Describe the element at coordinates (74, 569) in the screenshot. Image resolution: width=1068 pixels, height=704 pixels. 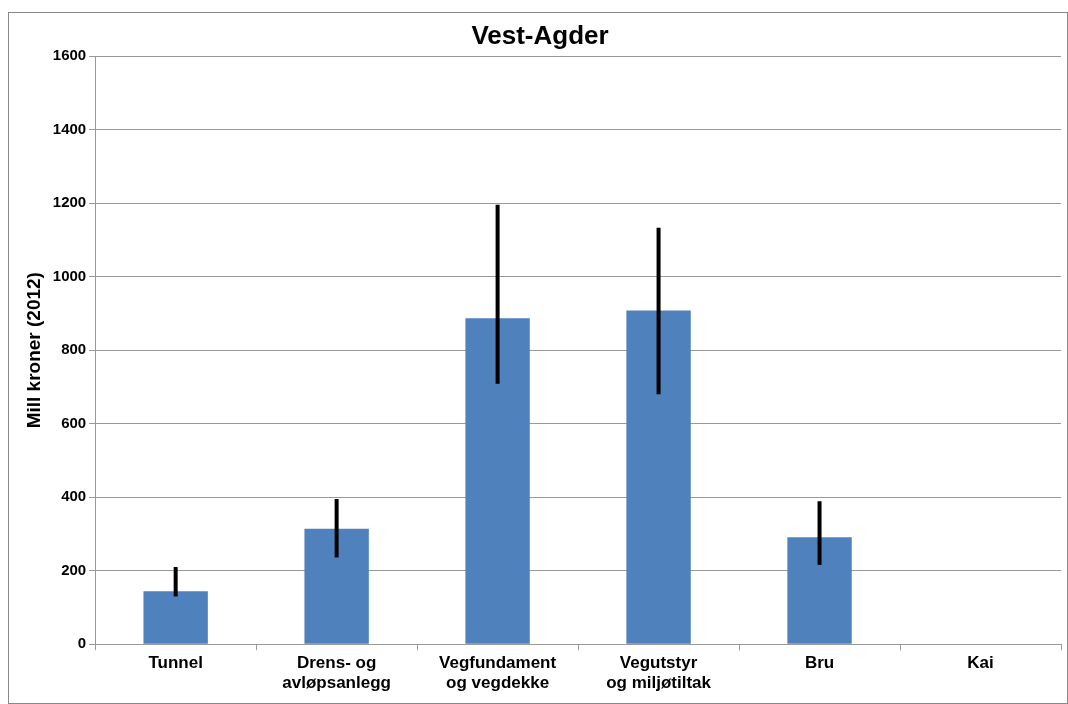
I see `y-tick-label: 200` at that location.